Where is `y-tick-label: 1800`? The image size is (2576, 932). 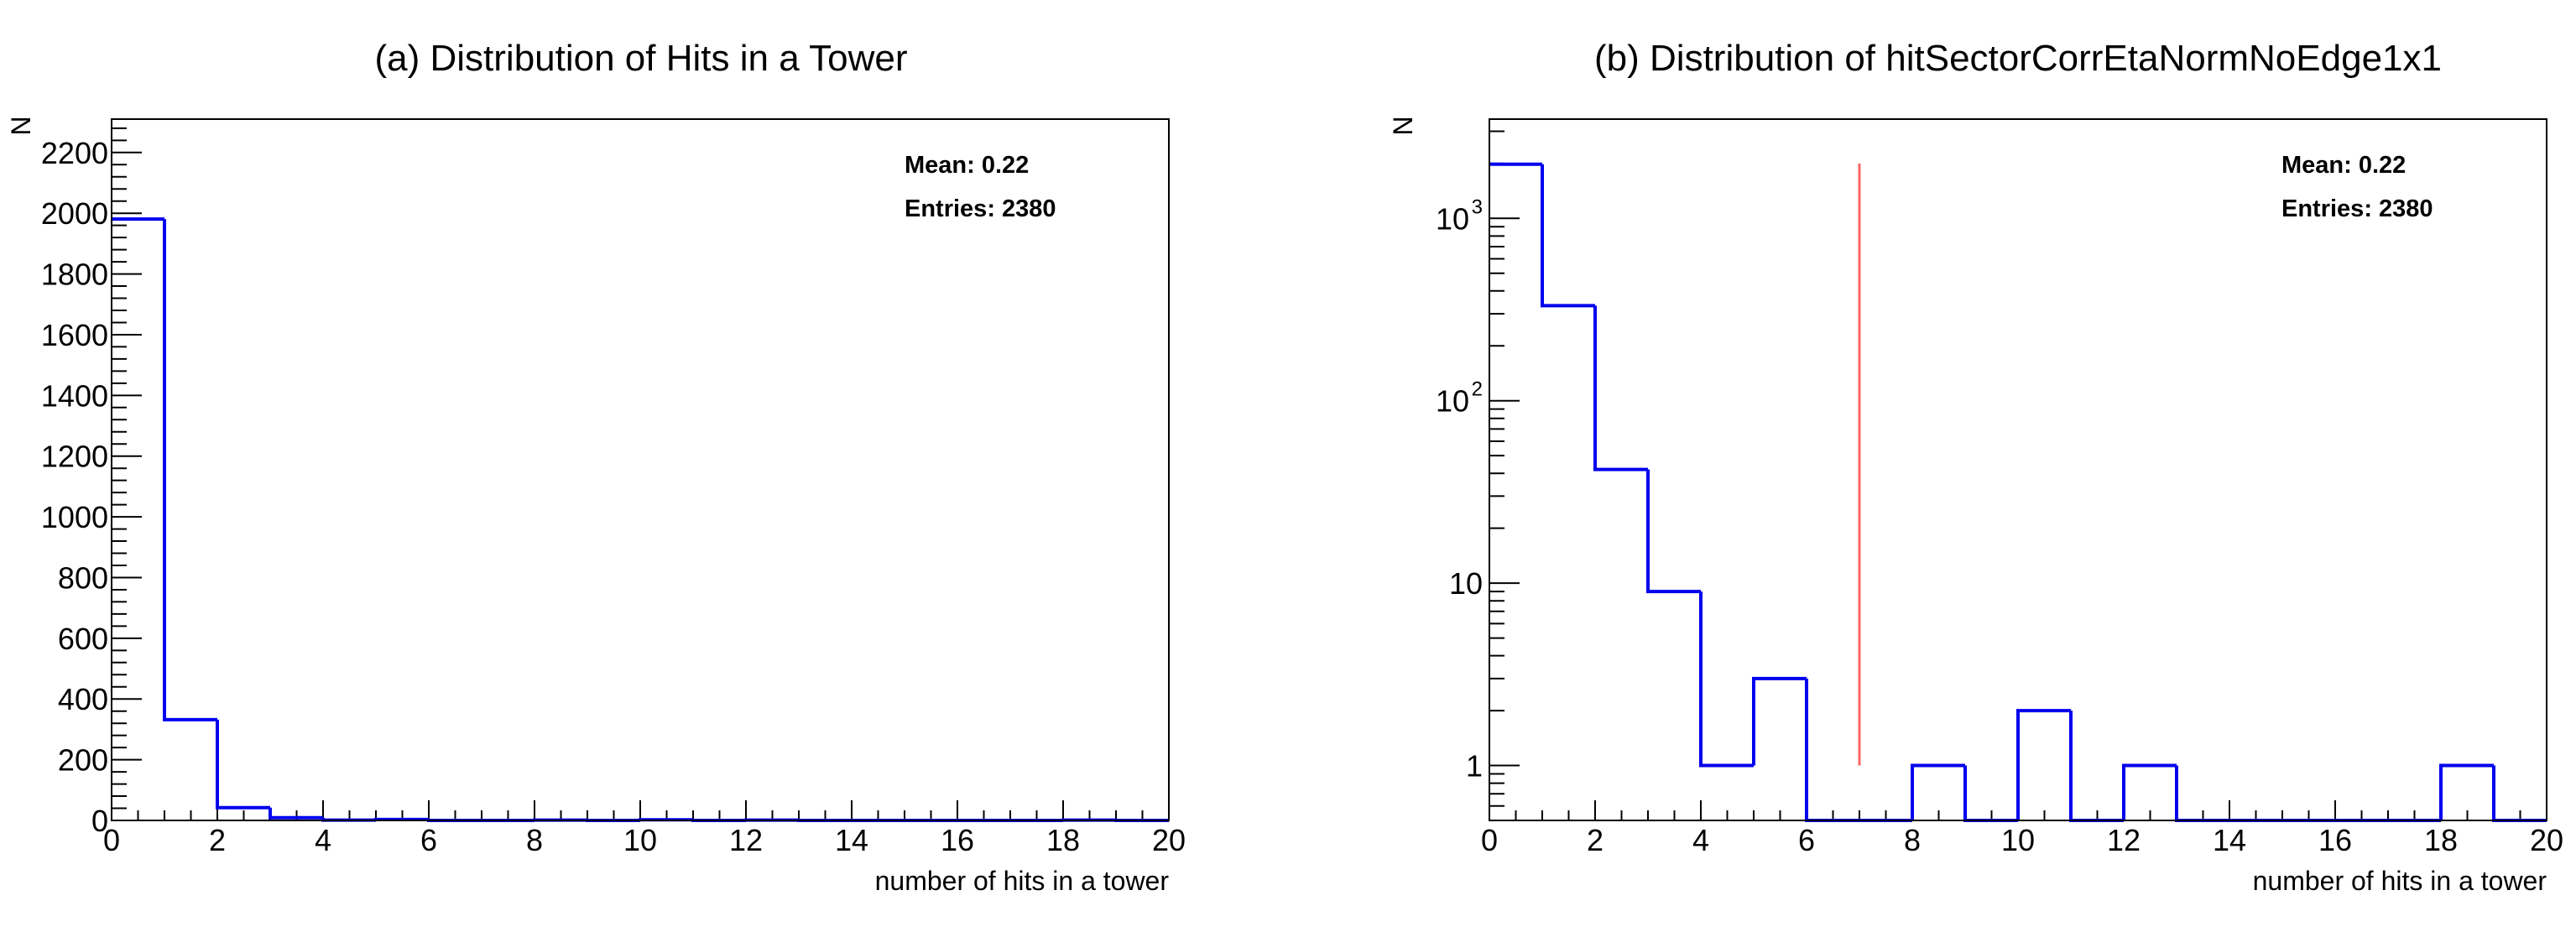 y-tick-label: 1800 is located at coordinates (74, 275).